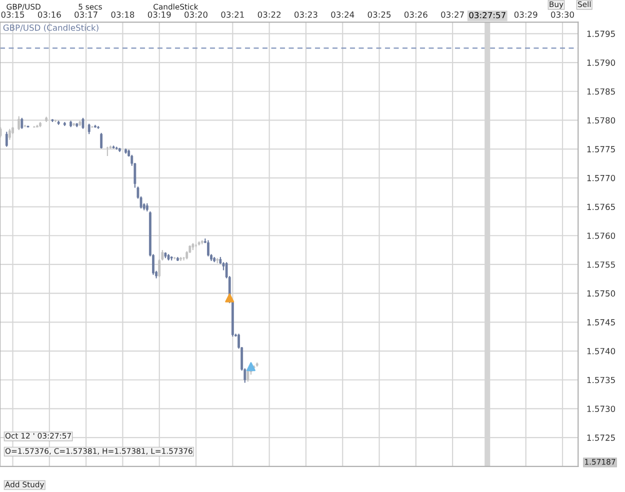 The image size is (625, 492). Describe the element at coordinates (601, 178) in the screenshot. I see `y-tick-label: 1.5770` at that location.